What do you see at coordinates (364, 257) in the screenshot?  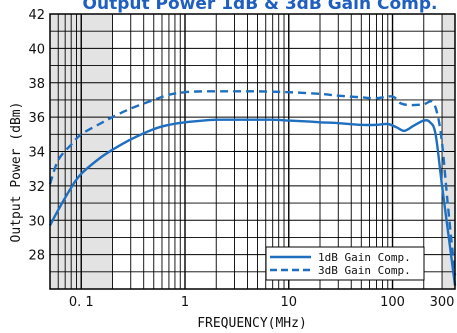 I see `legend-label-1db: 1dB Gain Comp.` at bounding box center [364, 257].